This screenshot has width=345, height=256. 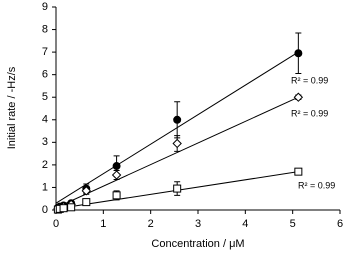 I want to click on y-tick-label: 1, so click(x=45, y=187).